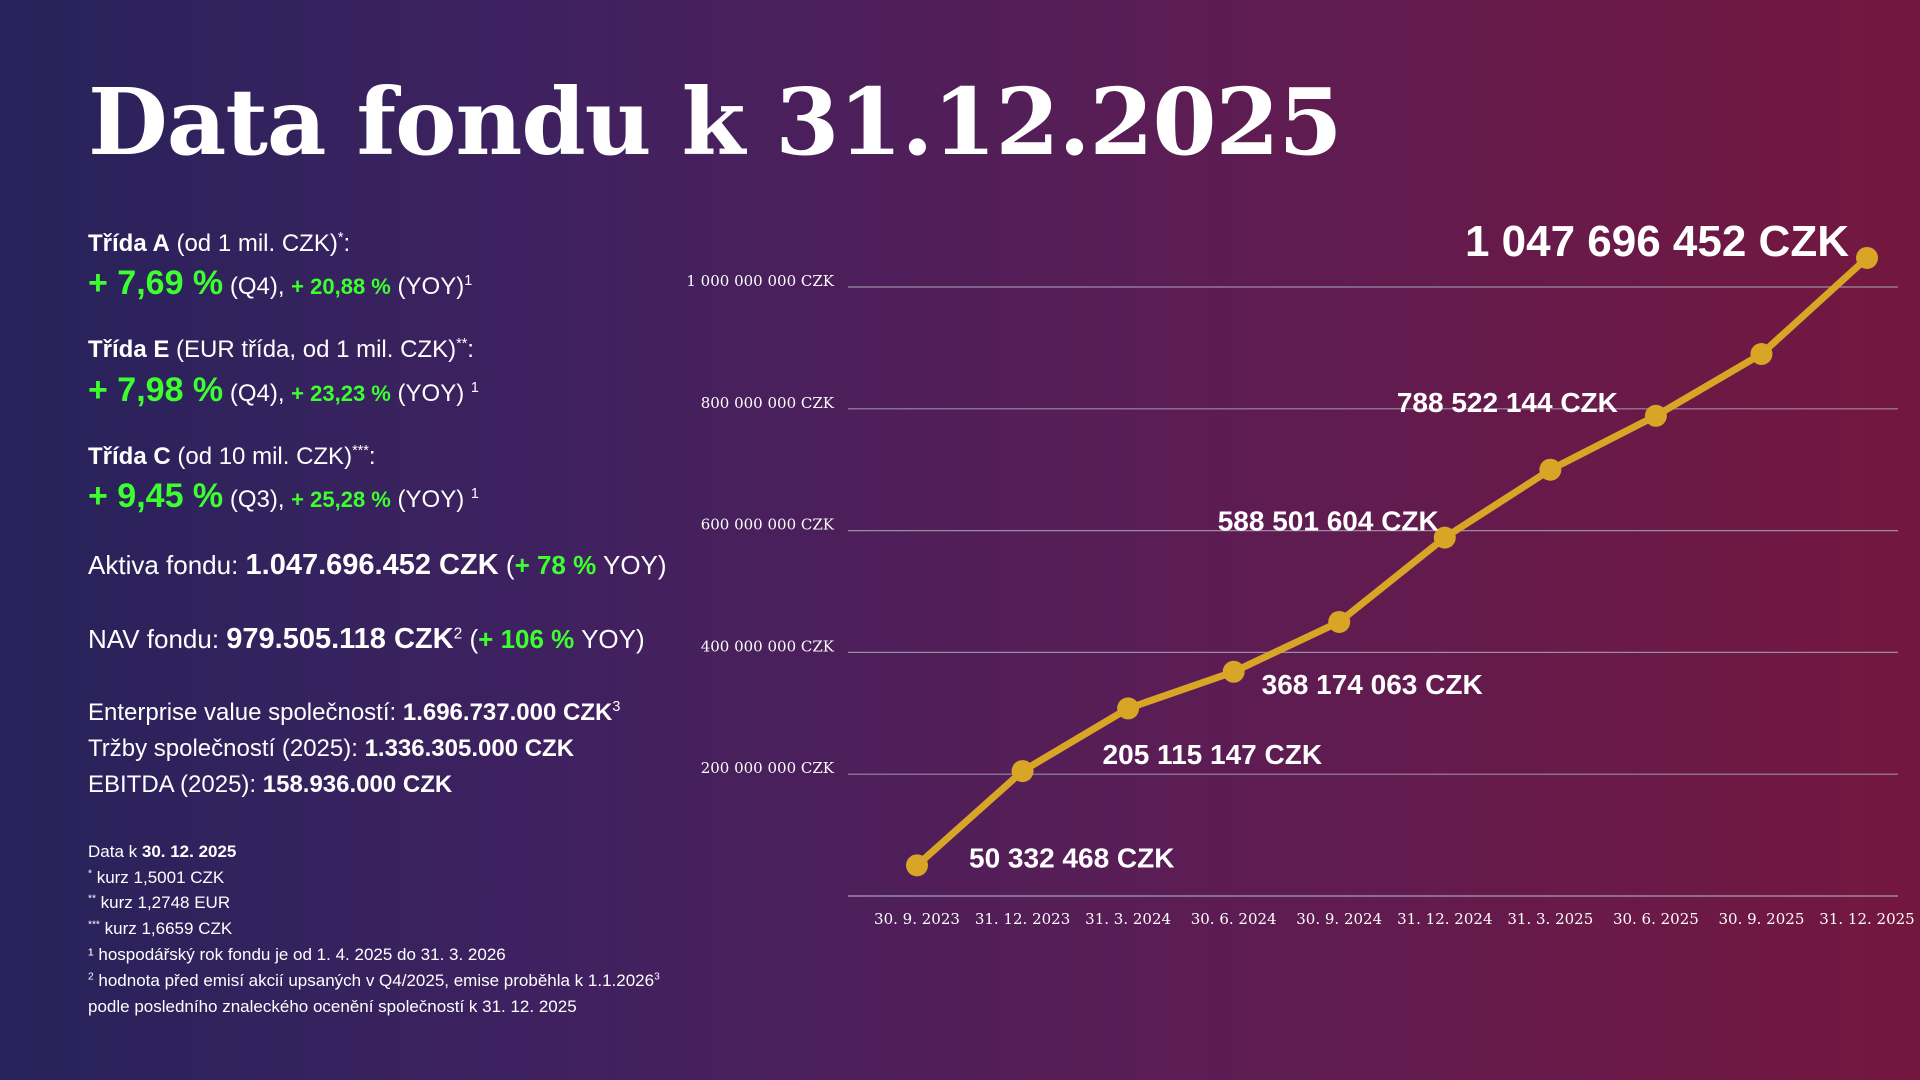  What do you see at coordinates (408, 878) in the screenshot?
I see `note-rate-czk: * kurz 1,5001 CZK` at bounding box center [408, 878].